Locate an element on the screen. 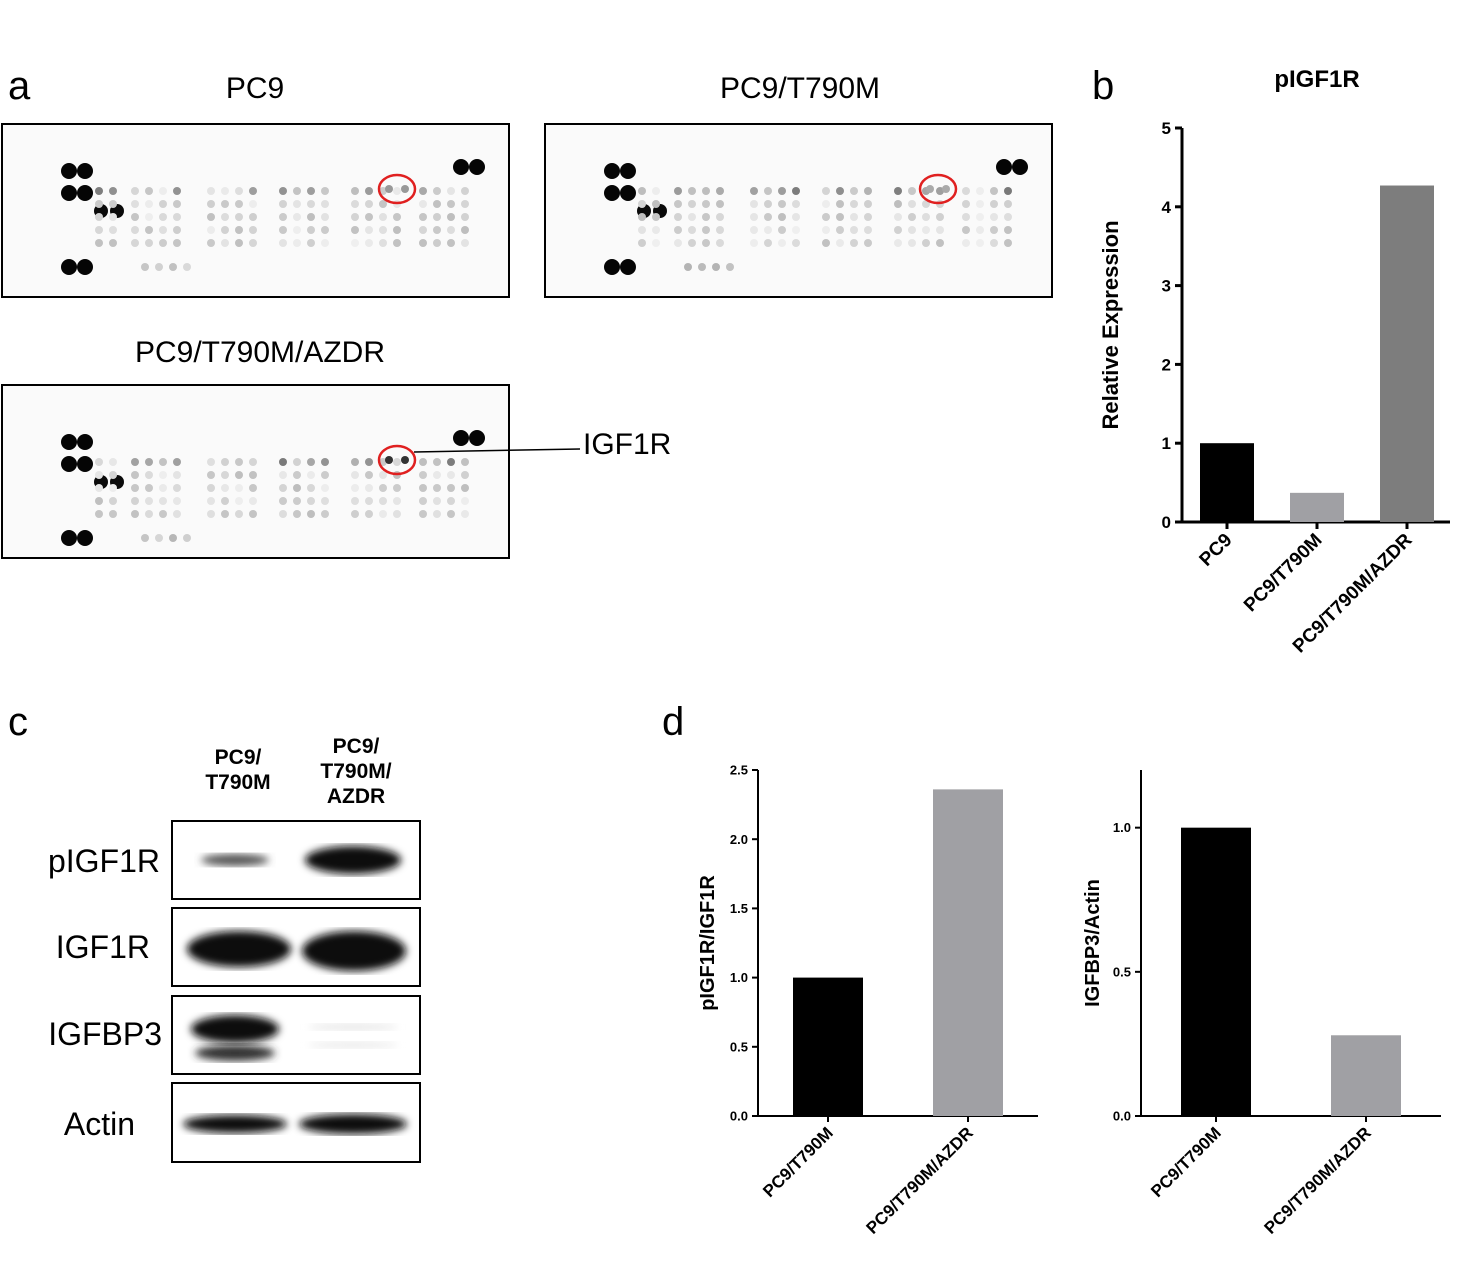  antibody-array-pc9-t790m-azdr is located at coordinates (255, 471).